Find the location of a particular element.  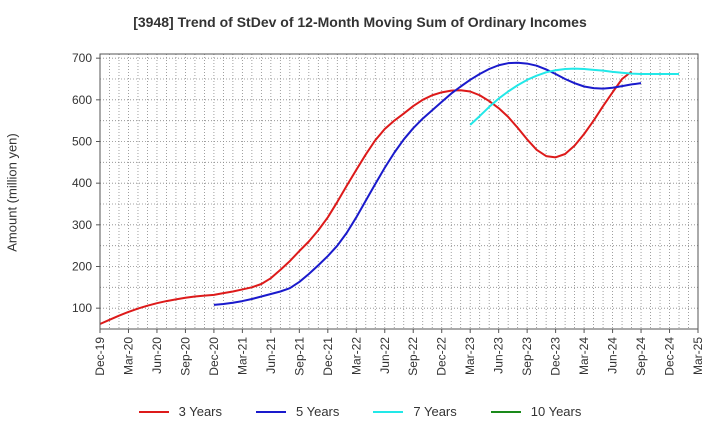

x-tick-label: Jun-24 is located at coordinates (613, 355).